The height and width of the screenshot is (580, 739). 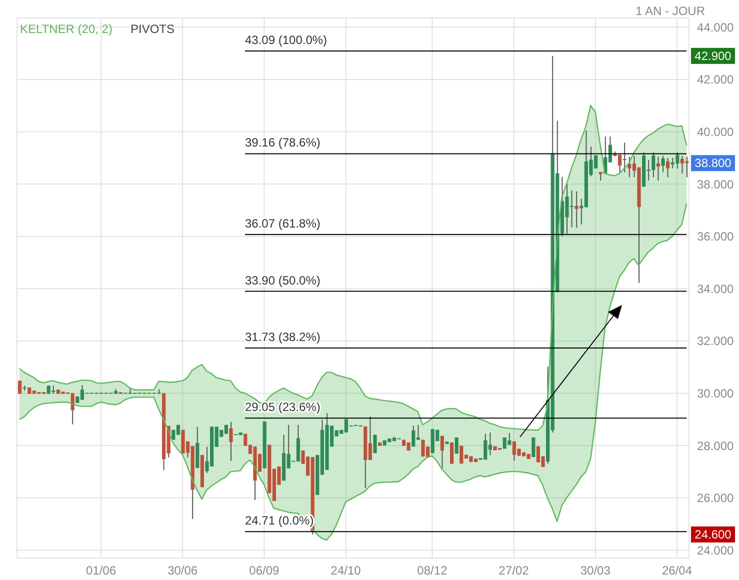 What do you see at coordinates (715, 393) in the screenshot?
I see `y-tick-label: 30.000` at bounding box center [715, 393].